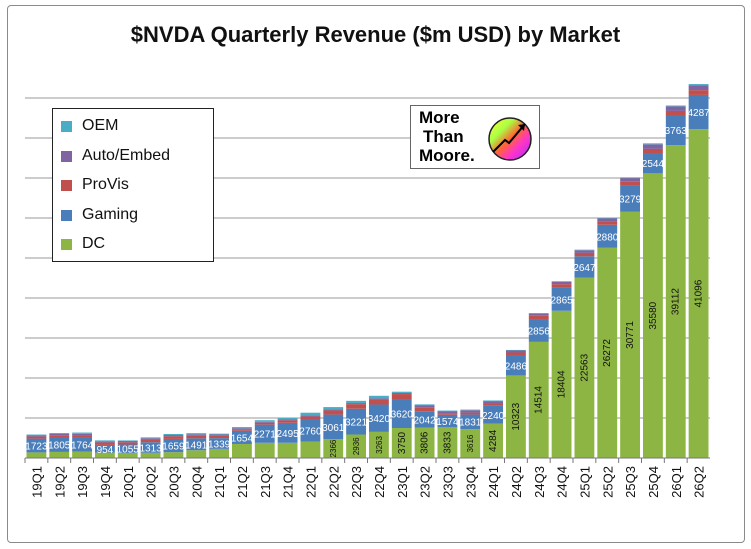 Image resolution: width=751 pixels, height=549 pixels. What do you see at coordinates (584, 250) in the screenshot?
I see `bar-oem-25Q1` at bounding box center [584, 250].